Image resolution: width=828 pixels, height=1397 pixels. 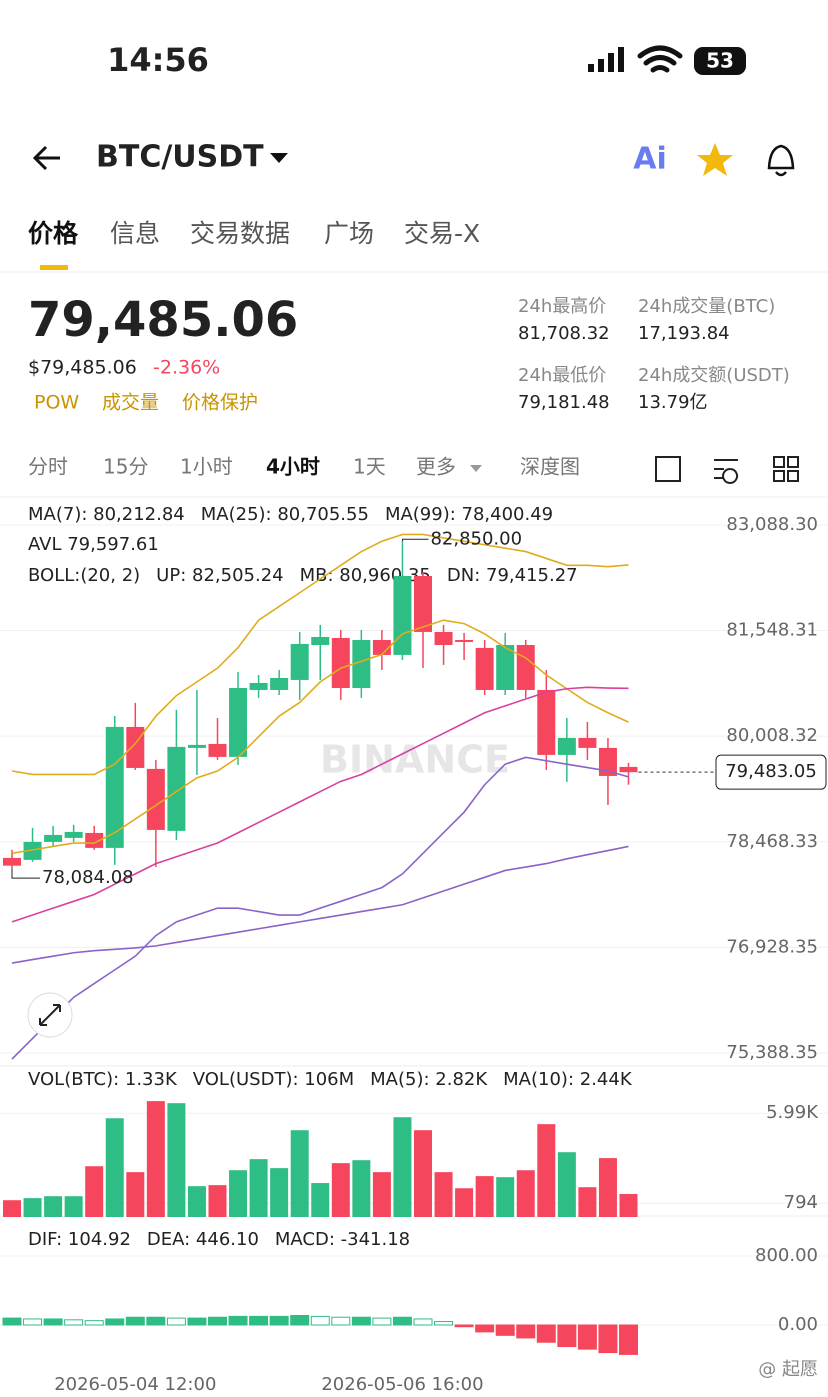 What do you see at coordinates (476, 538) in the screenshot?
I see `high-label: 82,850.00` at bounding box center [476, 538].